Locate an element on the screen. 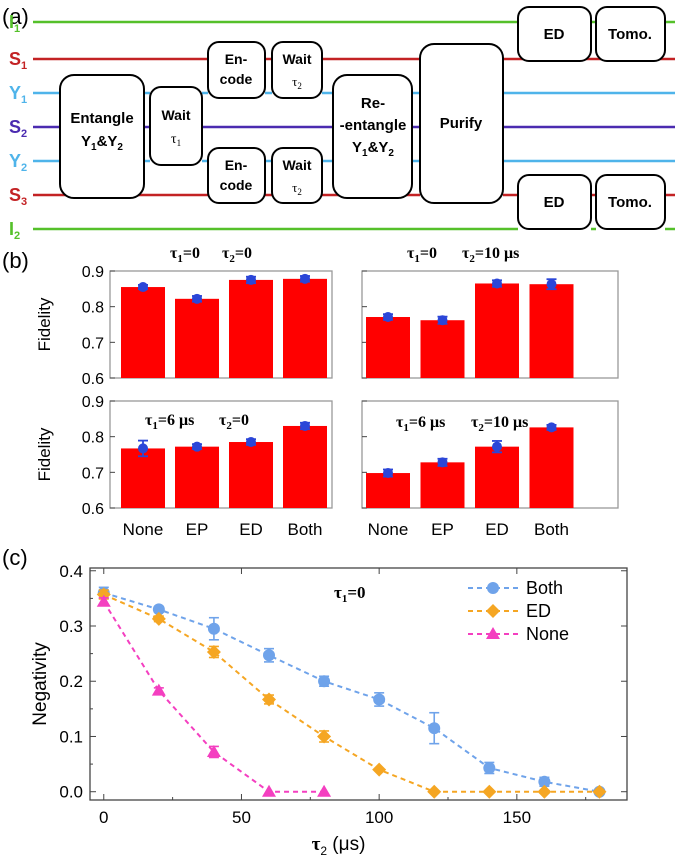  encode-bottom-label: En- is located at coordinates (236, 165).